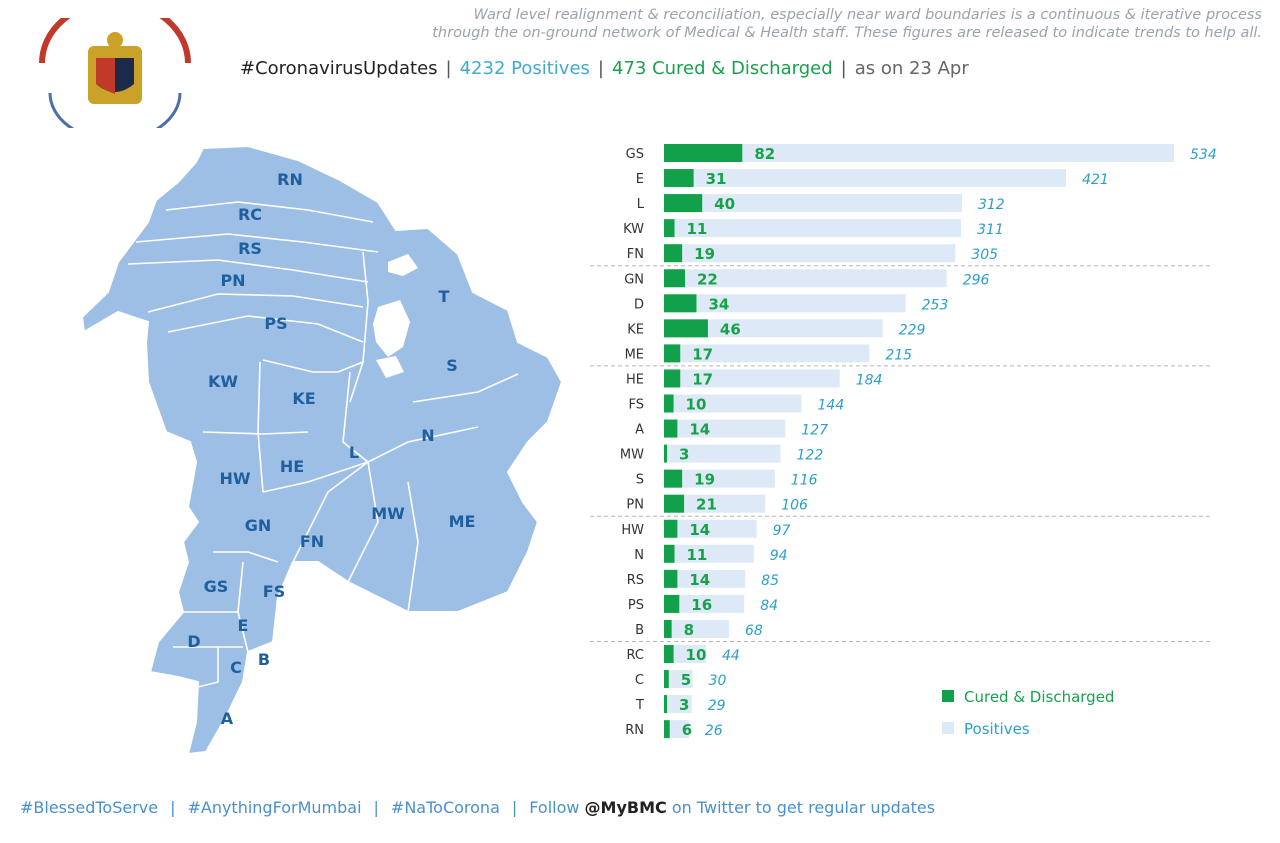 The height and width of the screenshot is (843, 1280). I want to click on ward-label: RC, so click(250, 214).